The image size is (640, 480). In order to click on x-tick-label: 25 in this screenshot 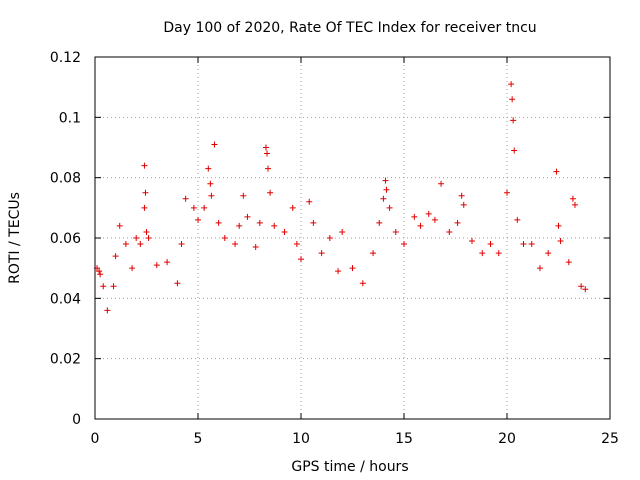, I will do `click(610, 439)`.